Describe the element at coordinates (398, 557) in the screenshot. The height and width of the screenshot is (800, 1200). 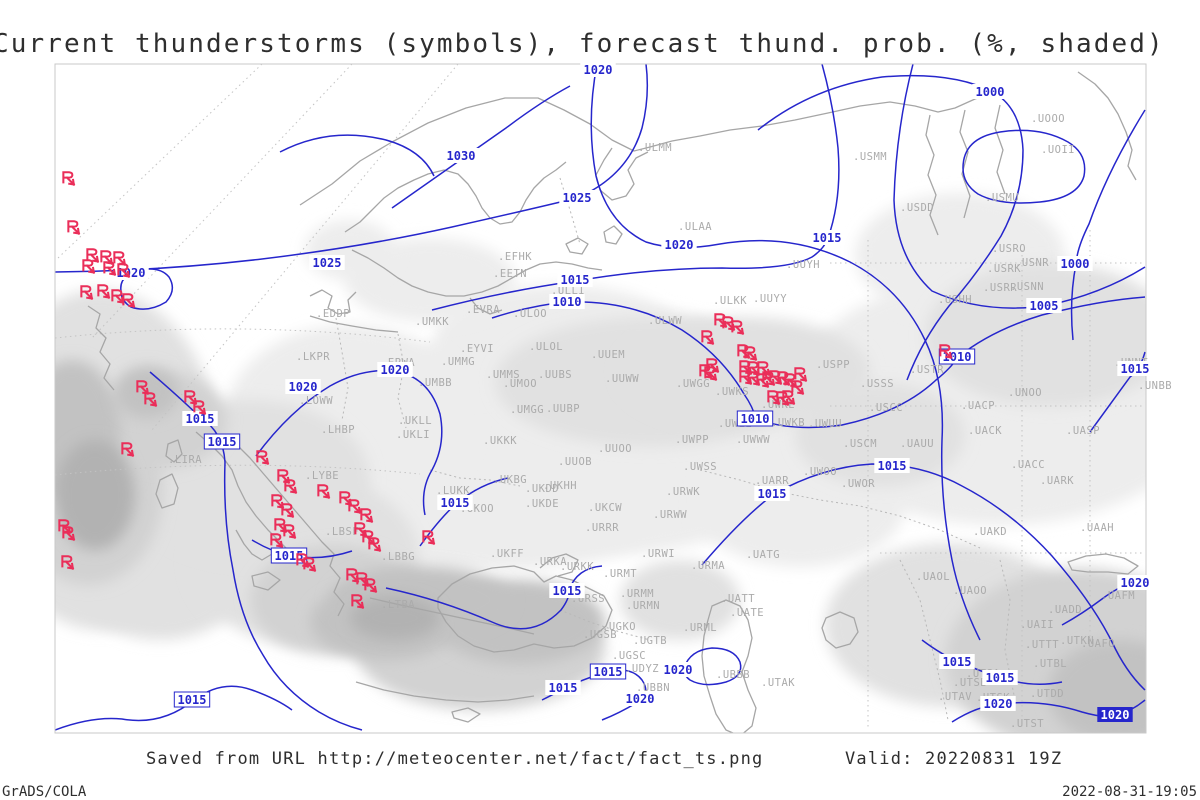
I see `station-label: .LBBG` at that location.